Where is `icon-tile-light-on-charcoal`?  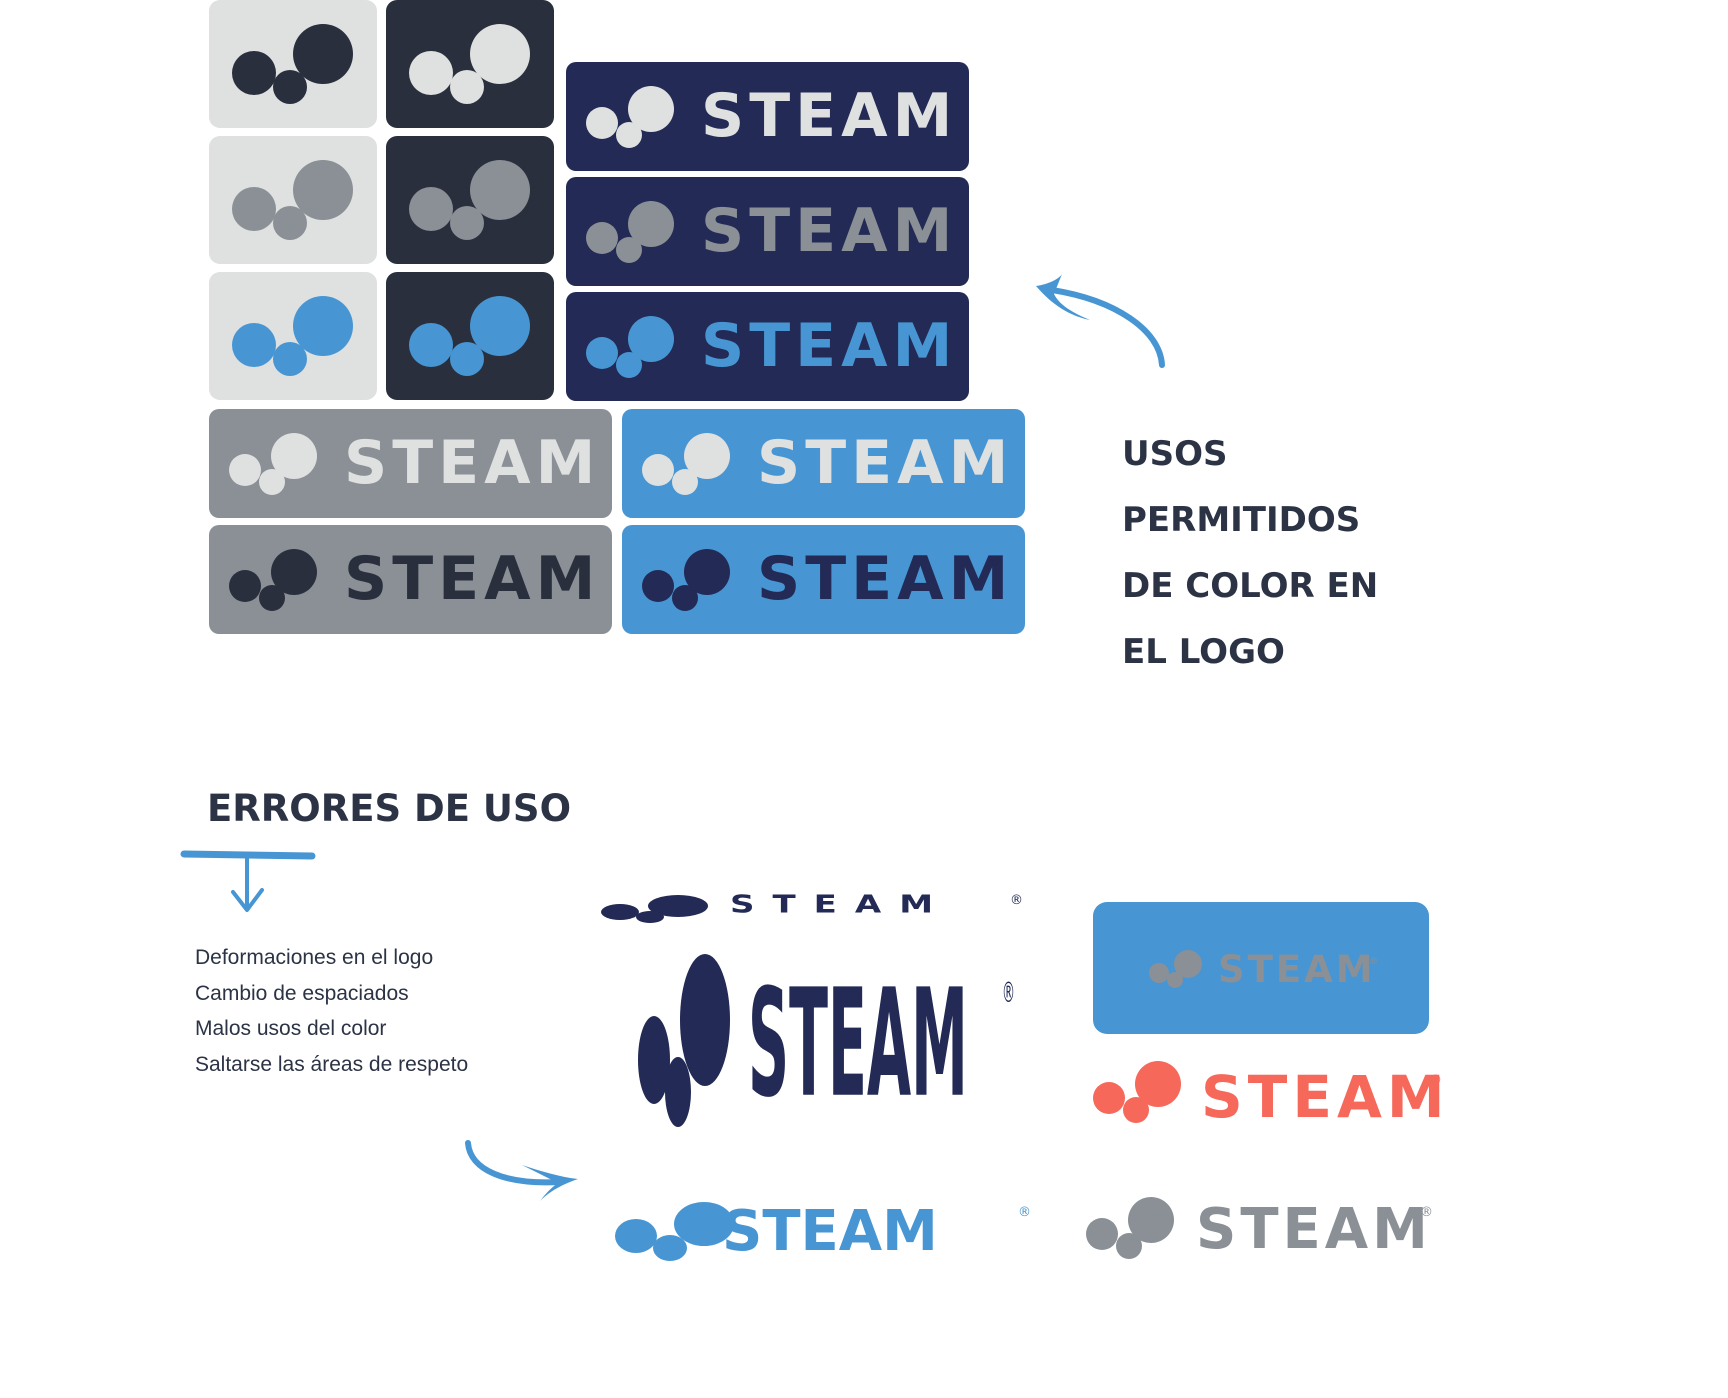
icon-tile-light-on-charcoal is located at coordinates (470, 64).